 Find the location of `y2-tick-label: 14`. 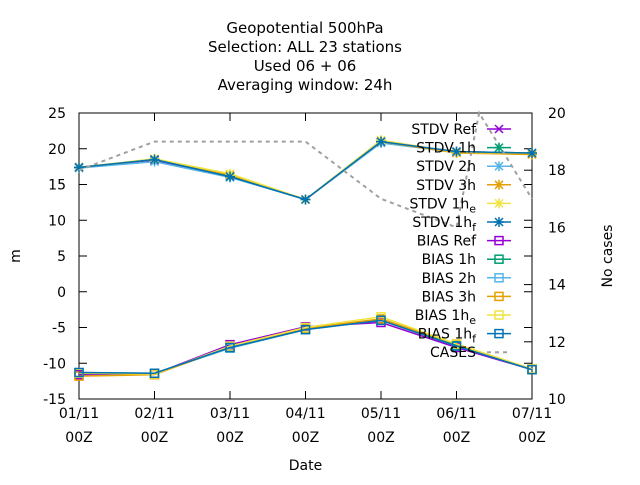

y2-tick-label: 14 is located at coordinates (557, 286).